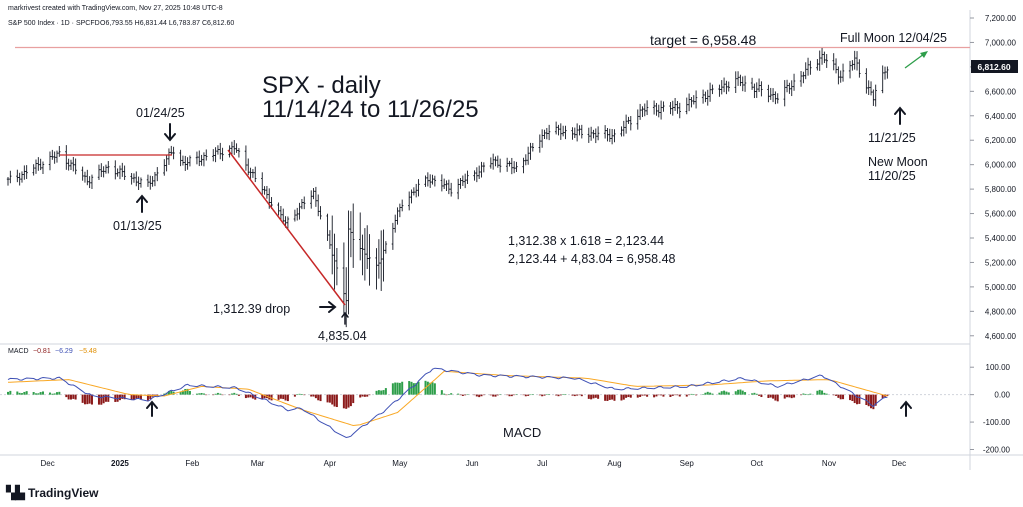 Image resolution: width=1023 pixels, height=507 pixels. Describe the element at coordinates (997, 422) in the screenshot. I see `macd-tick-label: -100.00` at that location.